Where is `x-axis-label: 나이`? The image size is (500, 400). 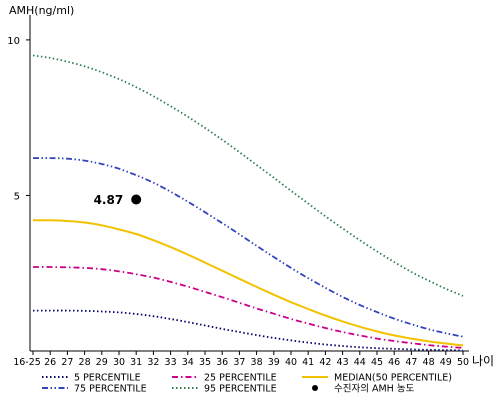 x-axis-label: 나이 is located at coordinates (483, 361).